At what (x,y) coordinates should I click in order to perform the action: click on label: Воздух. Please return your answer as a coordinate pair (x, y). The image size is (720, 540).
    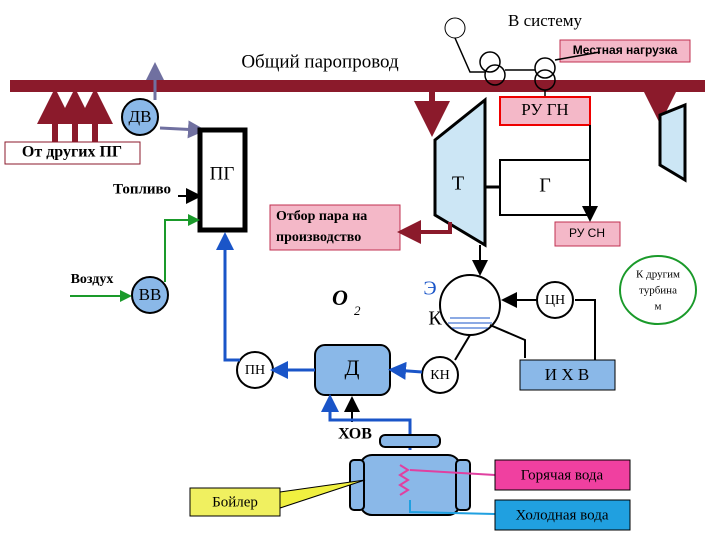
    Looking at the image, I should click on (92, 279).